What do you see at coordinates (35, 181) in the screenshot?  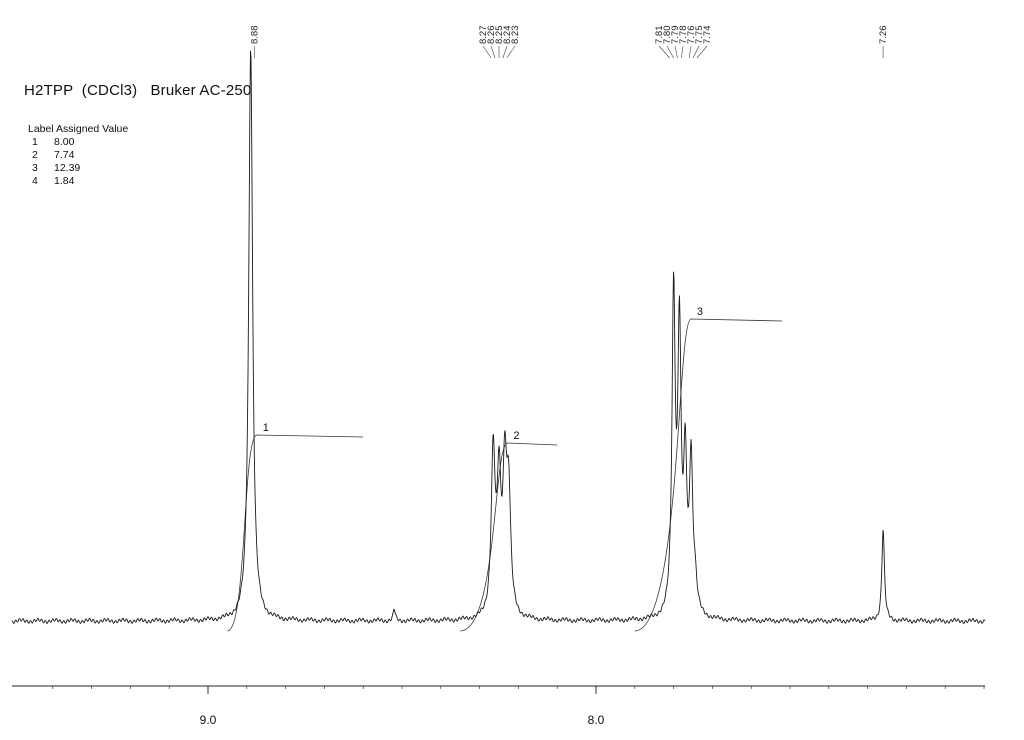 I see `integral-row-label: 4` at bounding box center [35, 181].